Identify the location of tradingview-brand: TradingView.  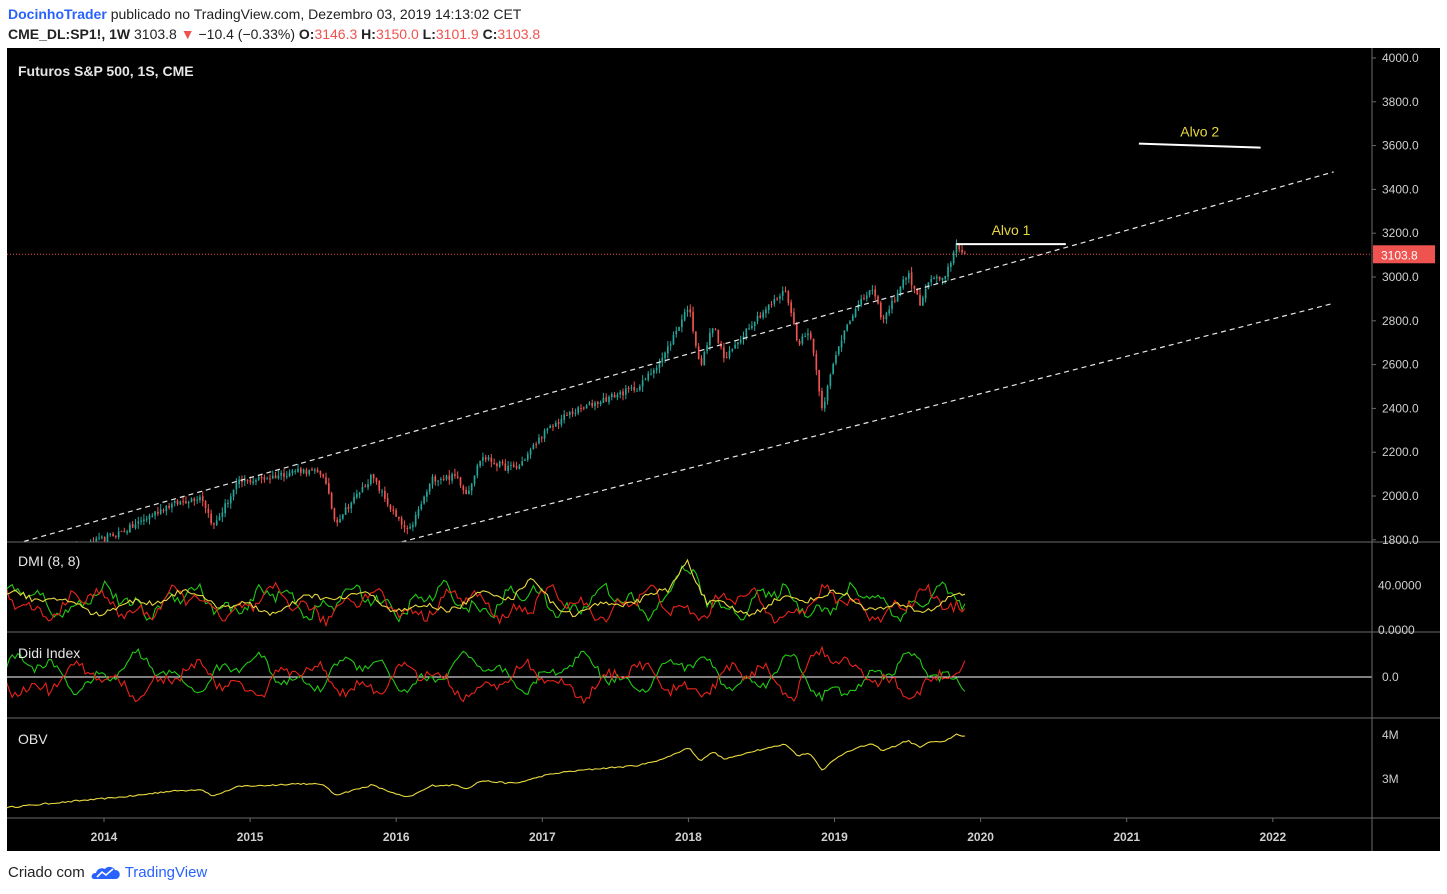
(166, 872).